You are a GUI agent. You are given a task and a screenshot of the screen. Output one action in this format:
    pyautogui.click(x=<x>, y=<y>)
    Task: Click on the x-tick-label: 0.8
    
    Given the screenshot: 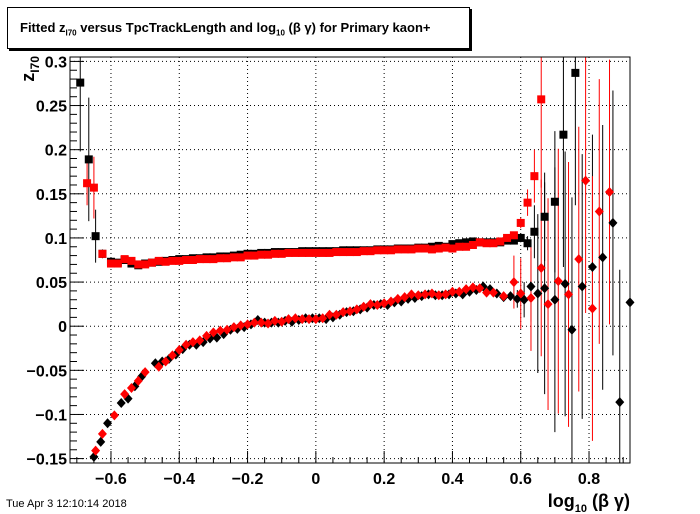 What is the action you would take?
    pyautogui.click(x=589, y=479)
    